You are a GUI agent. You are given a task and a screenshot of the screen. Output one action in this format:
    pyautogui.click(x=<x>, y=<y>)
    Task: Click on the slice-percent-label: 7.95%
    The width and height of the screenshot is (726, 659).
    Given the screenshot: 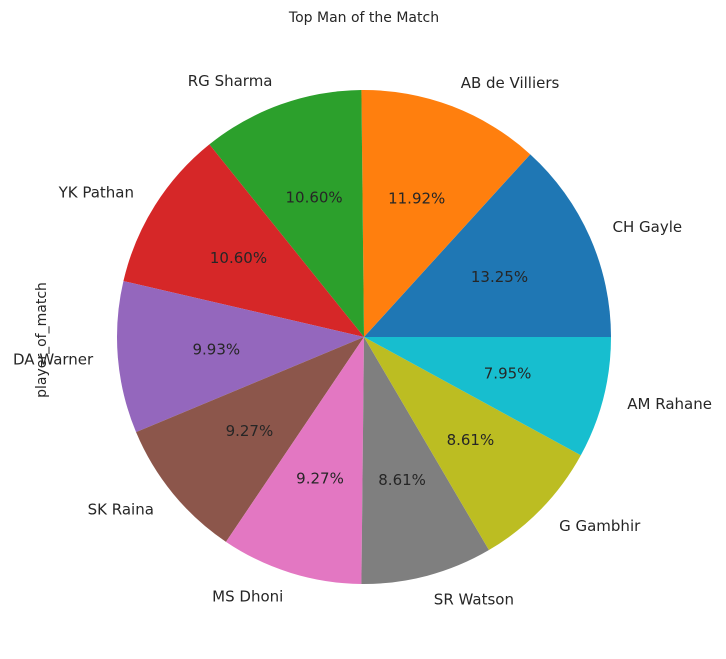 What is the action you would take?
    pyautogui.click(x=508, y=374)
    